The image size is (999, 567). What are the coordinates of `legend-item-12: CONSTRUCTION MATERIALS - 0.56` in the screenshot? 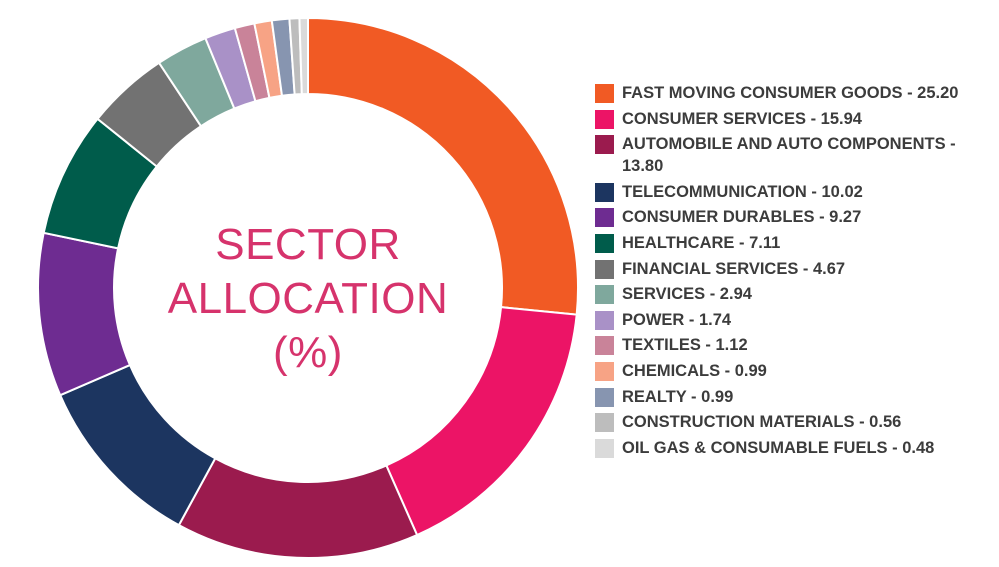 It's located at (795, 422).